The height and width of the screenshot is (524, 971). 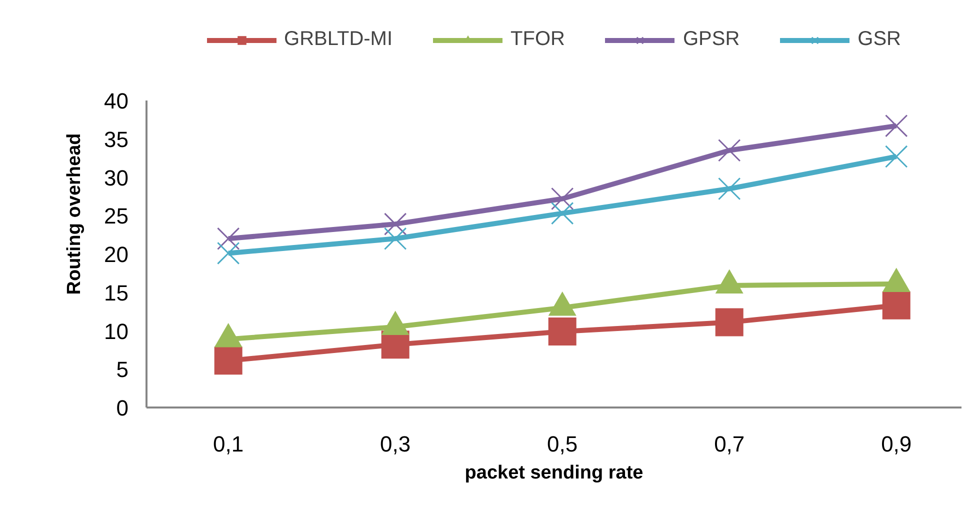 I want to click on y-tick-label: 35, so click(x=116, y=139).